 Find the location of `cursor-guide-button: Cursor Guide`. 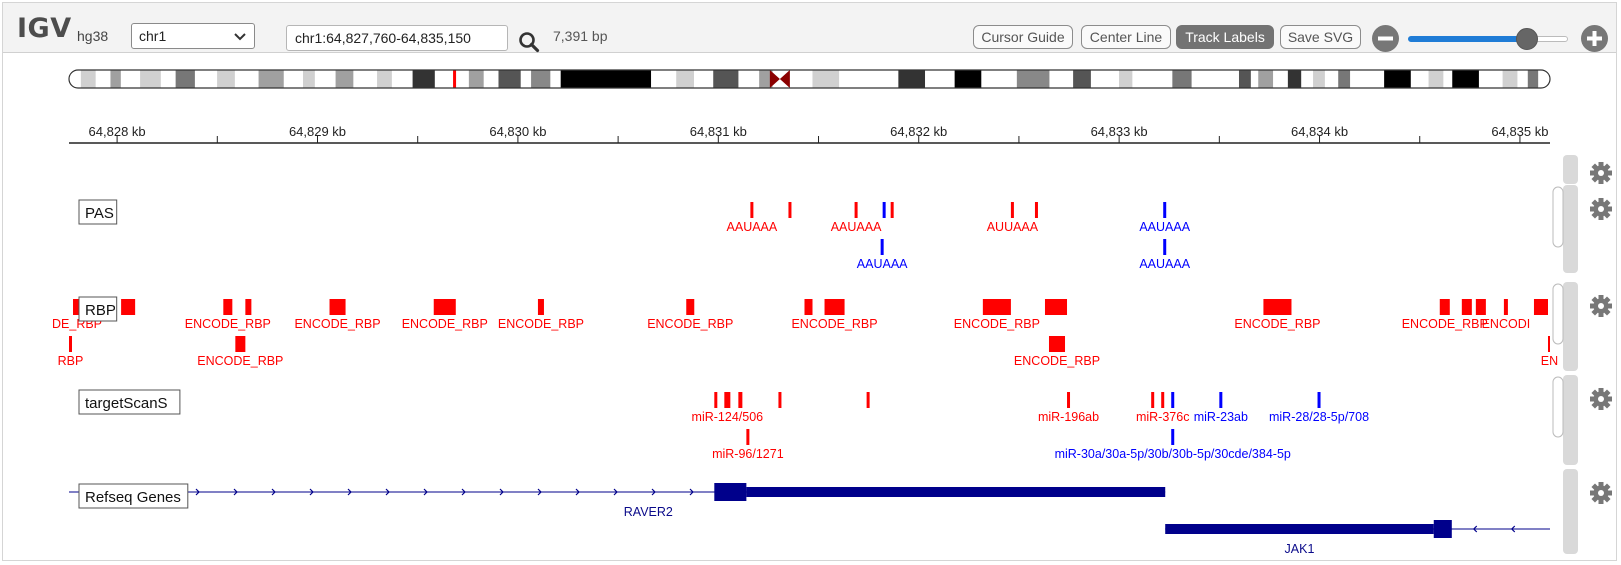

cursor-guide-button: Cursor Guide is located at coordinates (1023, 37).